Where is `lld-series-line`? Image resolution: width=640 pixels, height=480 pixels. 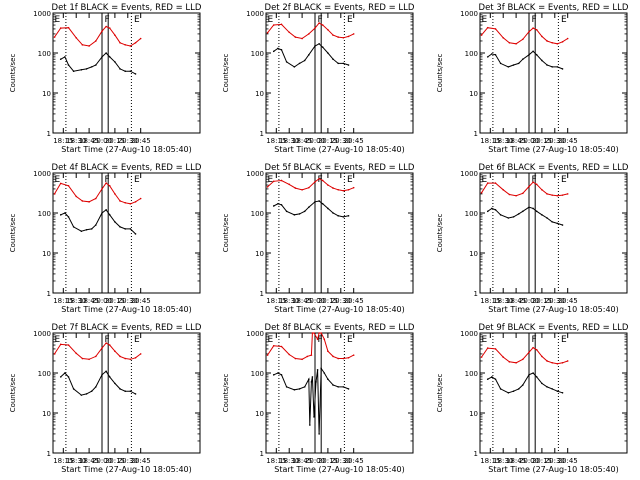 lld-series-line is located at coordinates (524, 356).